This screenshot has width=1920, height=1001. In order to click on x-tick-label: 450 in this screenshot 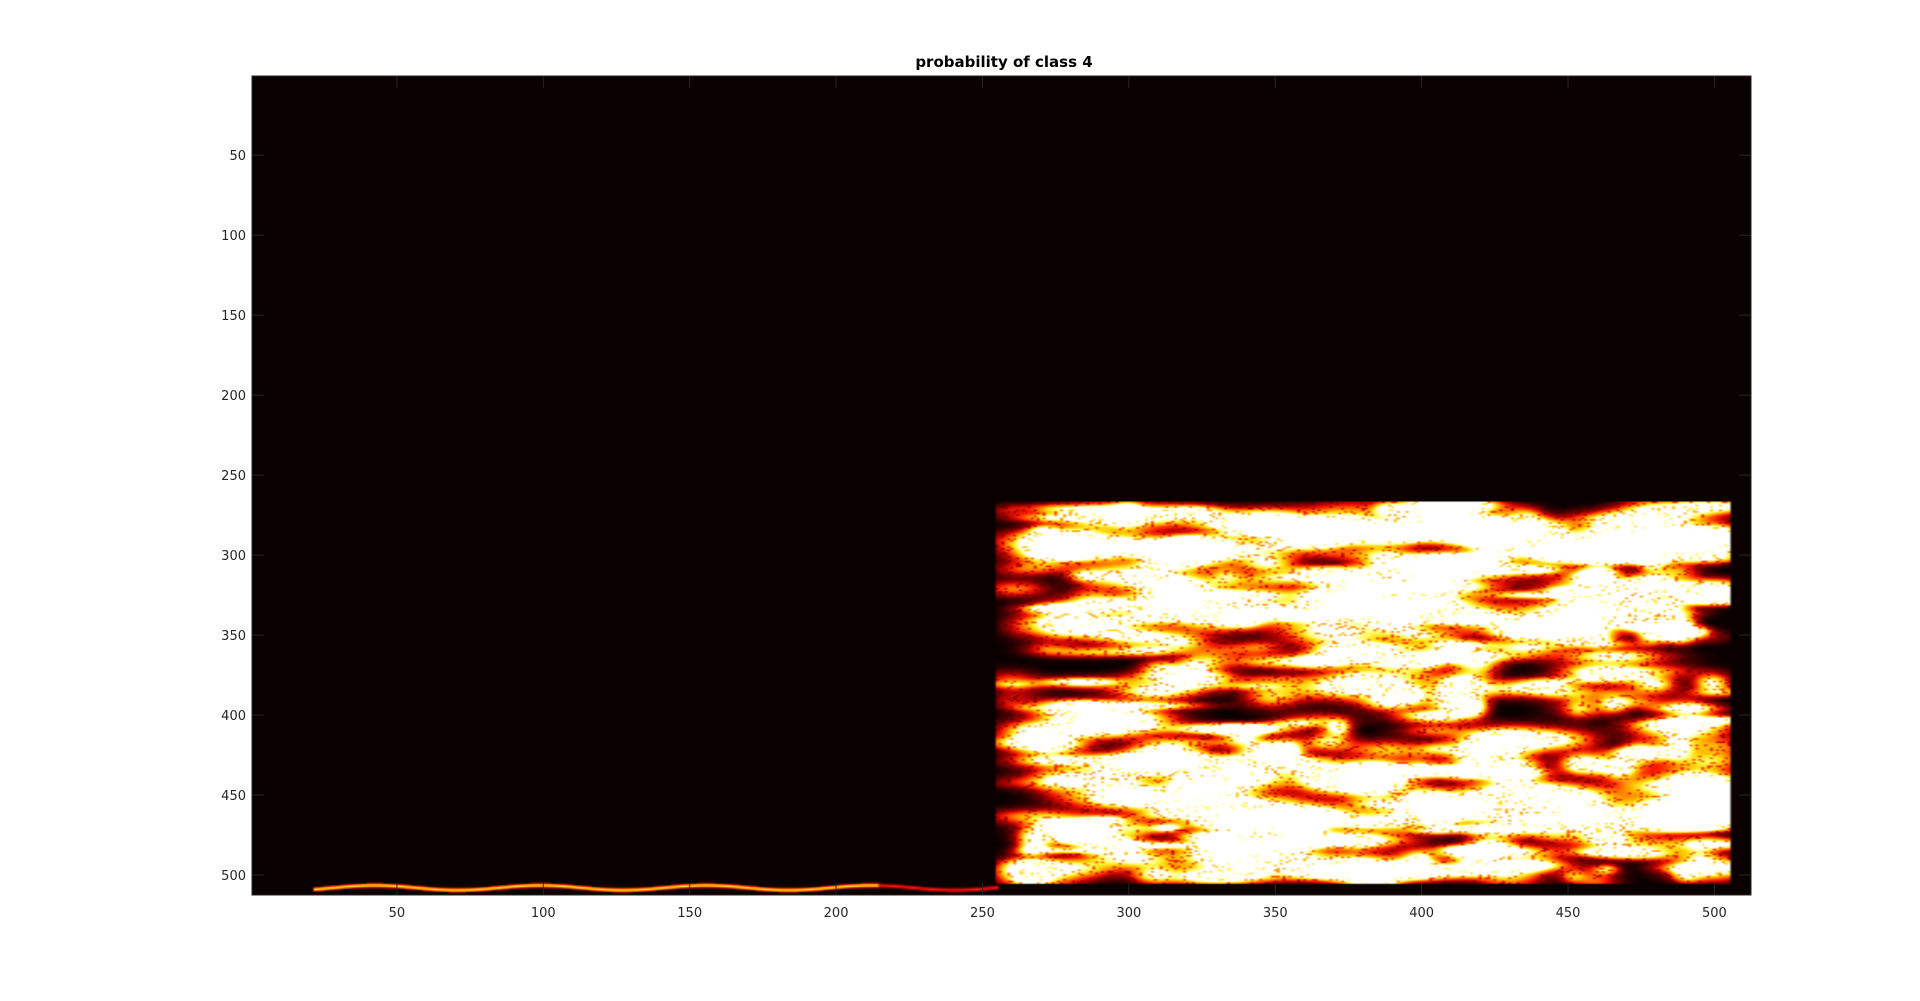, I will do `click(1568, 913)`.